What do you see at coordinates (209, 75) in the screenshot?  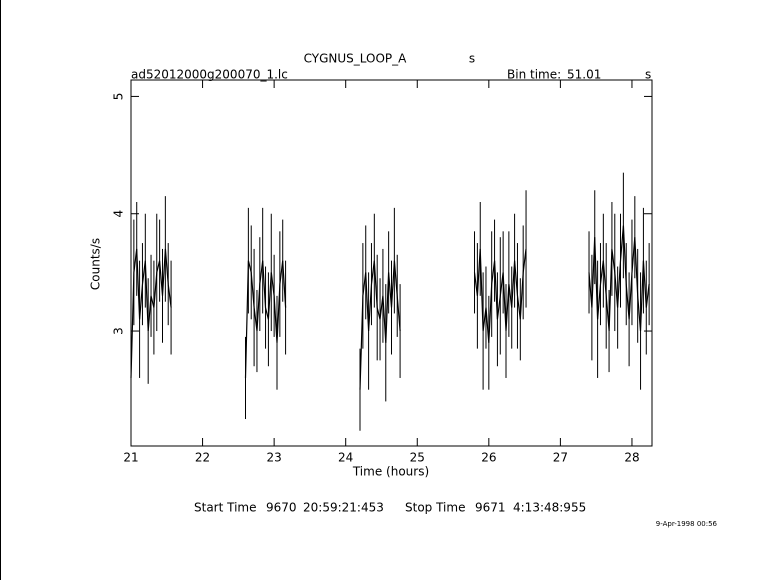 I see `file-name: ad52012000g200070_1.lc` at bounding box center [209, 75].